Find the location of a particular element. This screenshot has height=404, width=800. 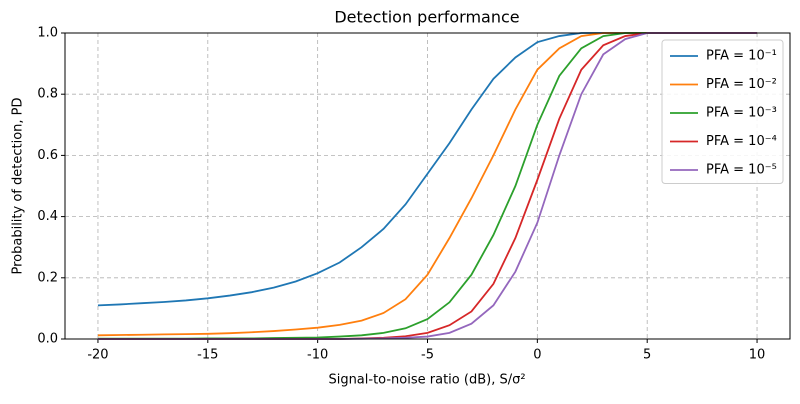

legend-box is located at coordinates (722, 111).